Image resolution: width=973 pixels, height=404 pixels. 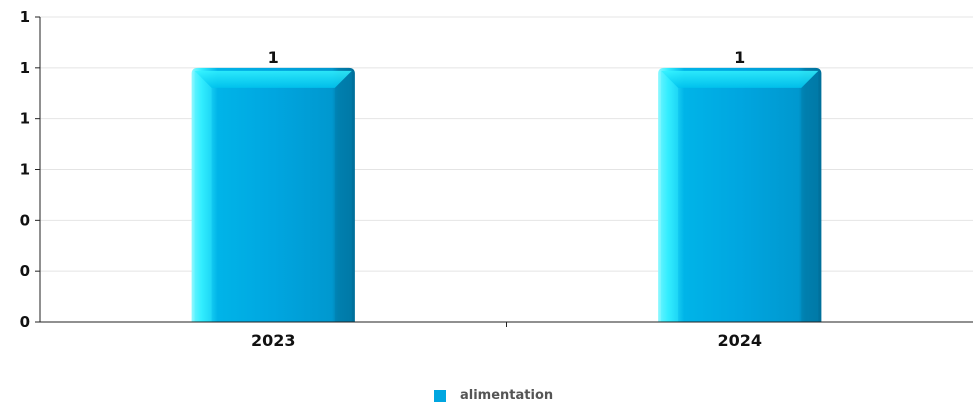 What do you see at coordinates (739, 340) in the screenshot?
I see `x-tick-label: 2024` at bounding box center [739, 340].